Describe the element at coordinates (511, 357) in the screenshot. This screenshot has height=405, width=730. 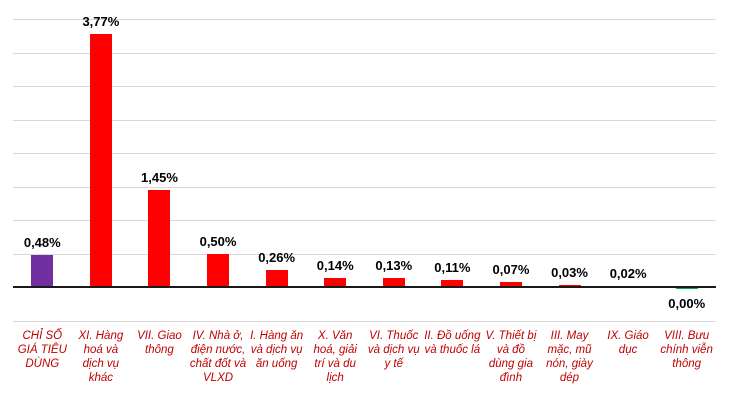
I see `category-label: V. Thiết bị và đồ dùng gia đình` at that location.